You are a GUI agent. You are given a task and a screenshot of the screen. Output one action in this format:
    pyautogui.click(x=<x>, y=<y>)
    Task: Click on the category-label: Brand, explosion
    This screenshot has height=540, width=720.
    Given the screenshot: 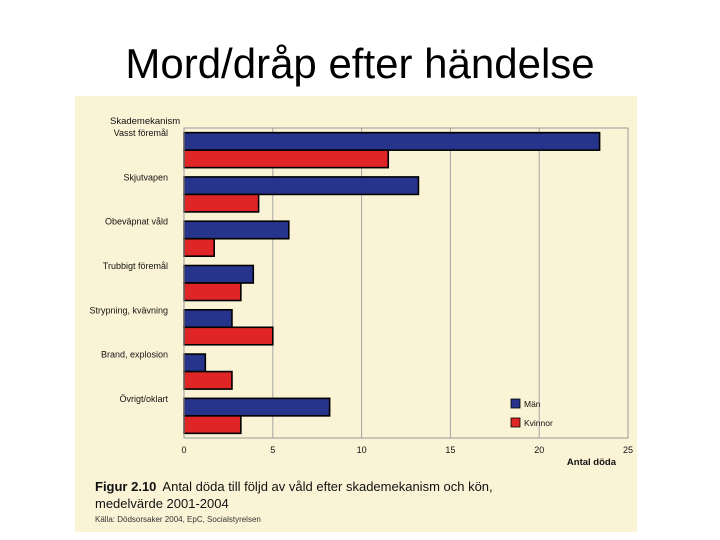 What is the action you would take?
    pyautogui.click(x=134, y=355)
    